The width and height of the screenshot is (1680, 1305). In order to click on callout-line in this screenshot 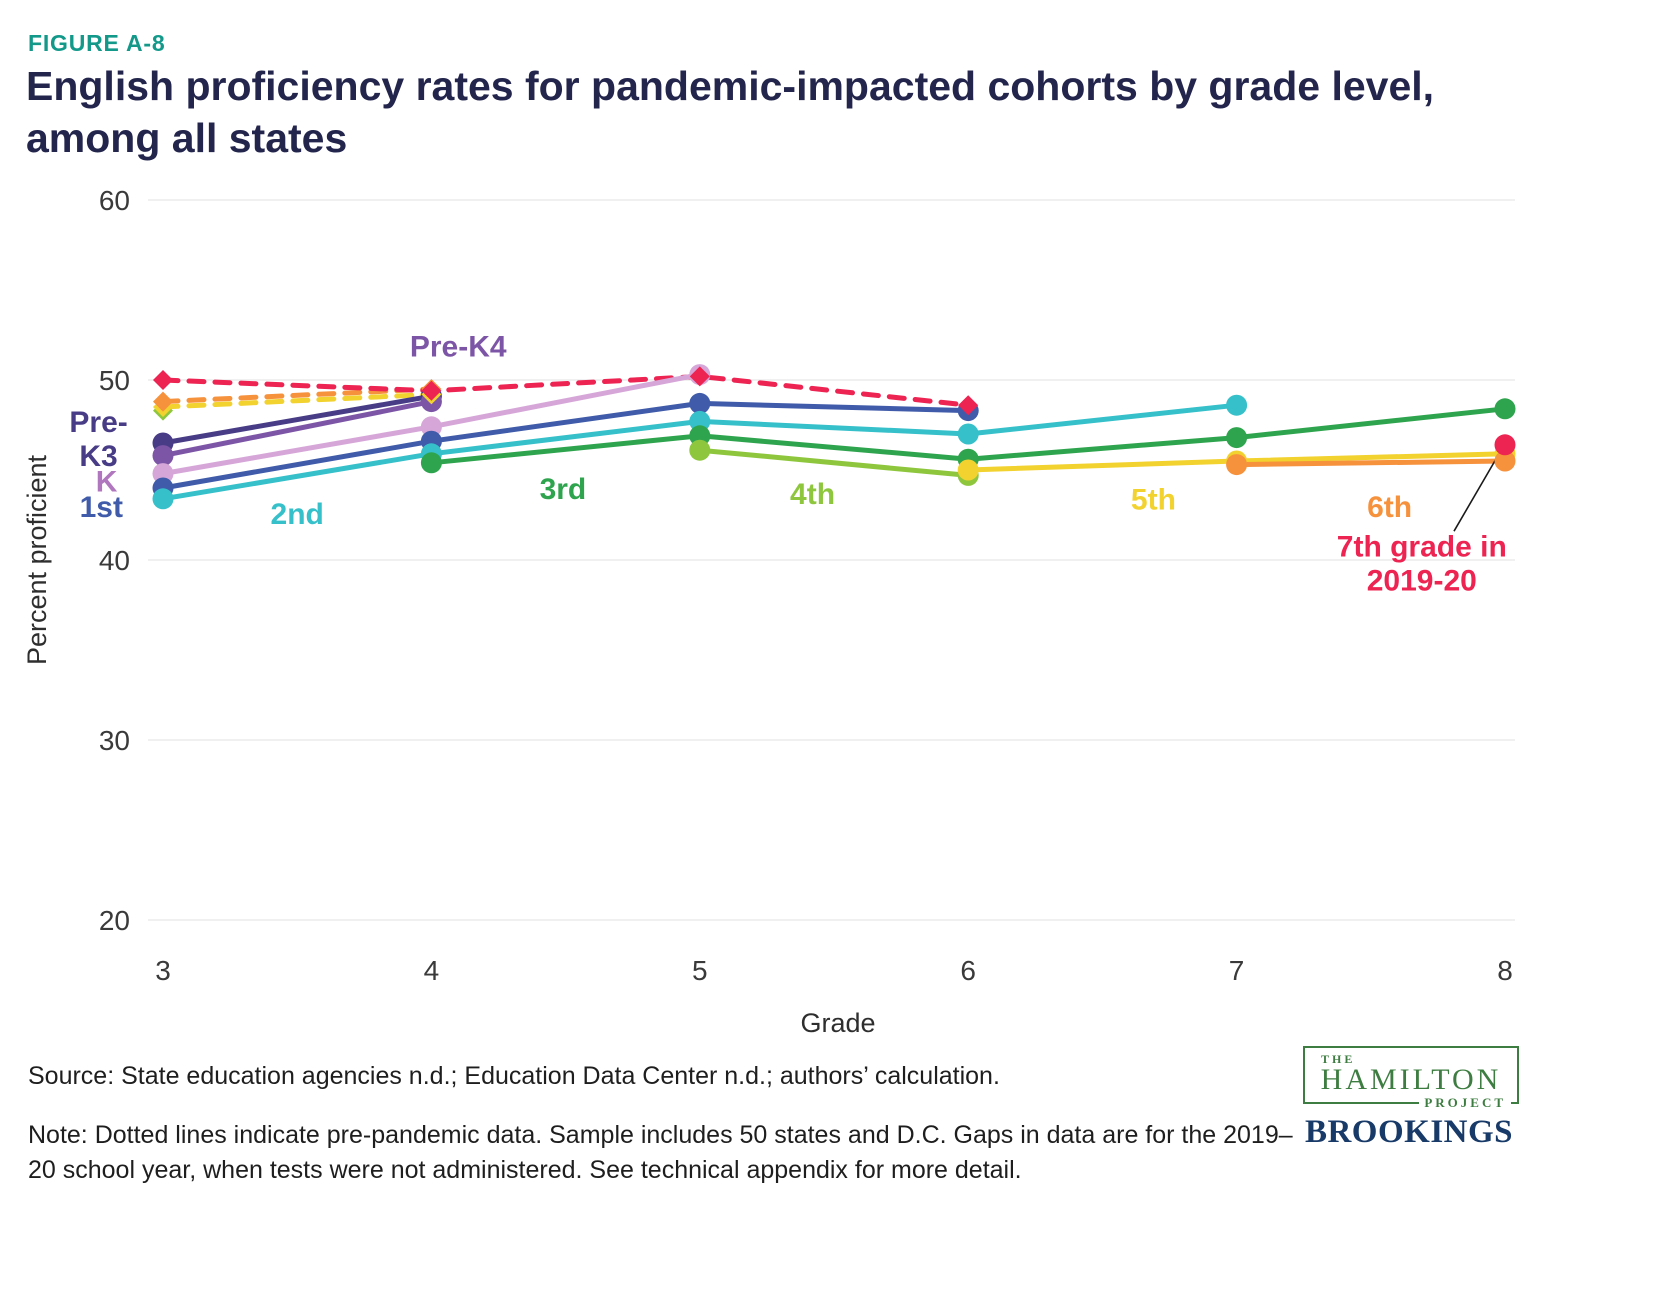, I will do `click(1475, 494)`.